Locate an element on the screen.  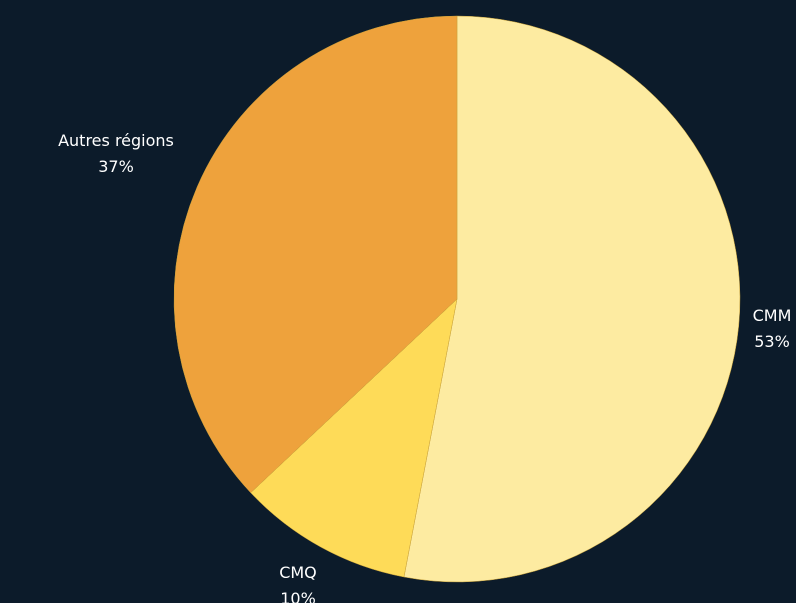
slice-value-label: 53% is located at coordinates (772, 341).